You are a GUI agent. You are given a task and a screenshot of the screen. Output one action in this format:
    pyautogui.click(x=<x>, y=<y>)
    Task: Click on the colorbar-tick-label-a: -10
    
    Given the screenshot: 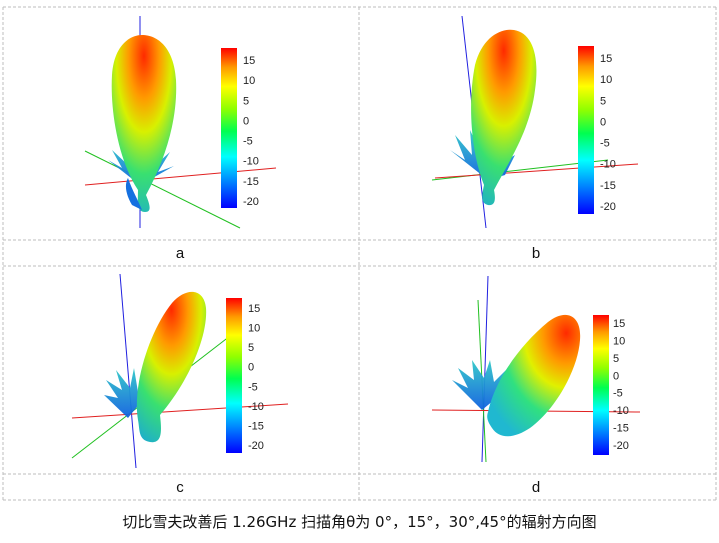 What is the action you would take?
    pyautogui.click(x=251, y=162)
    